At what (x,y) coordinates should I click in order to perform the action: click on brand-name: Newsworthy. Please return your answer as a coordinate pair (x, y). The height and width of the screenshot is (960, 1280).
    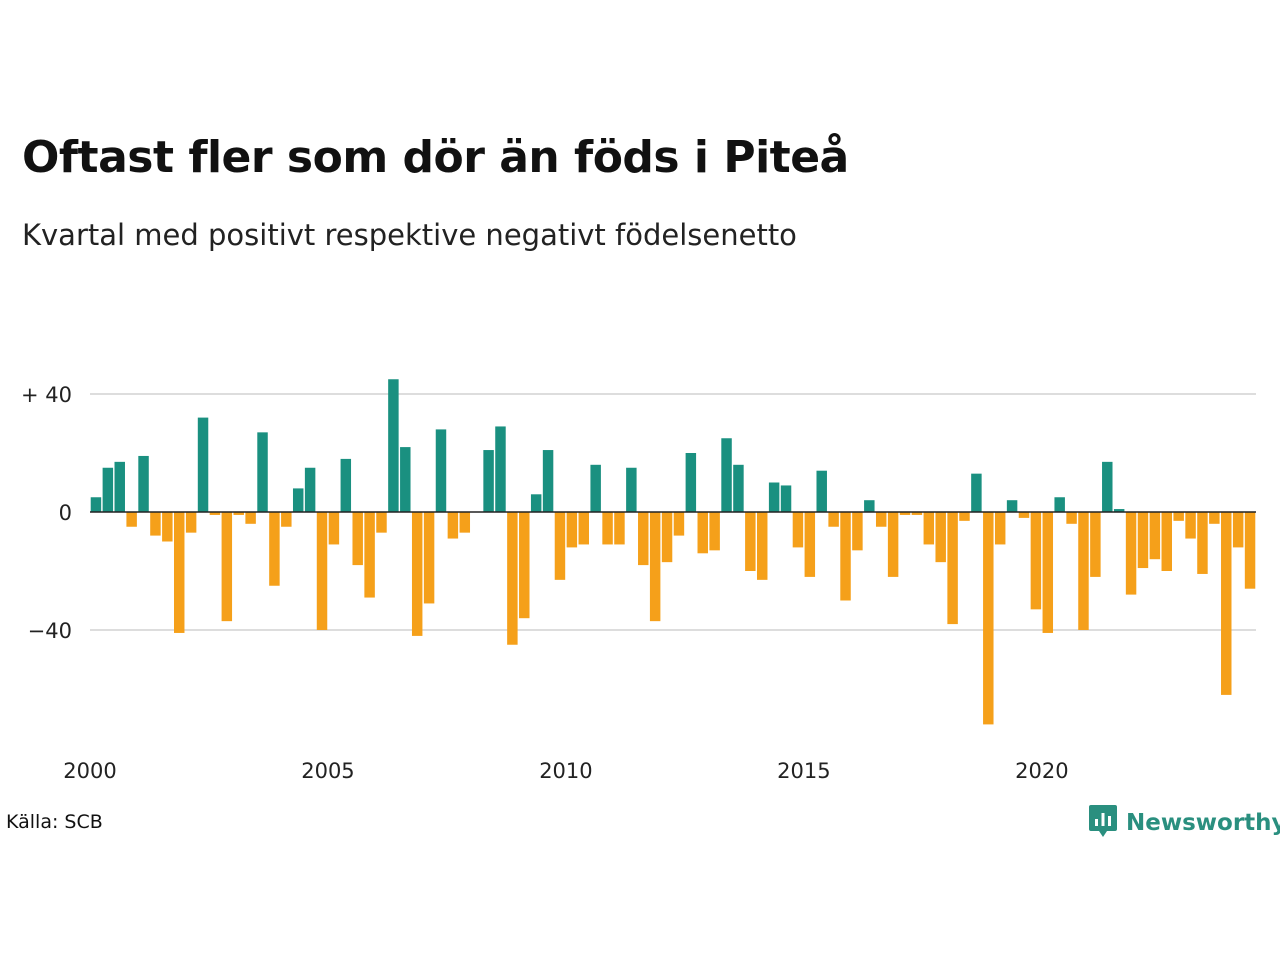
    Looking at the image, I should click on (1203, 823).